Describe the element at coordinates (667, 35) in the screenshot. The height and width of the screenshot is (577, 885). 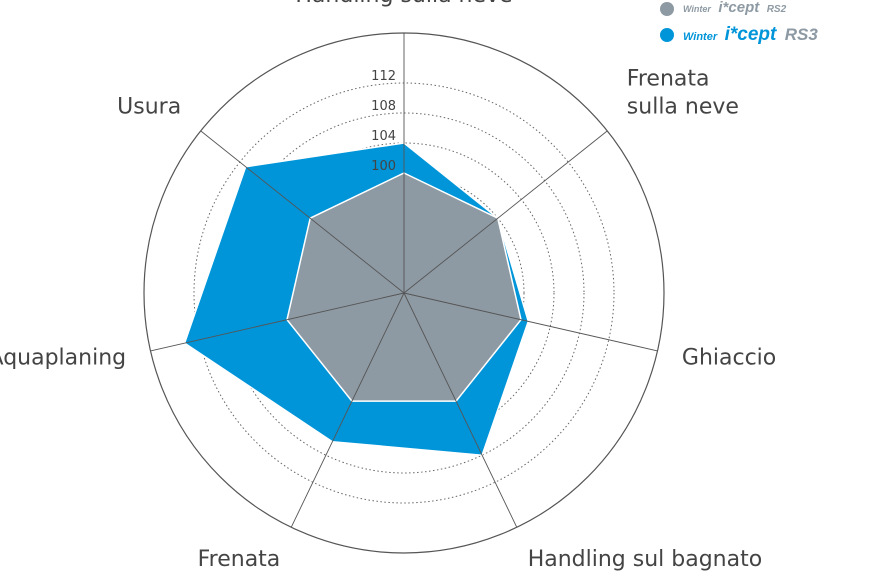
I see `legend-marker-rs3` at that location.